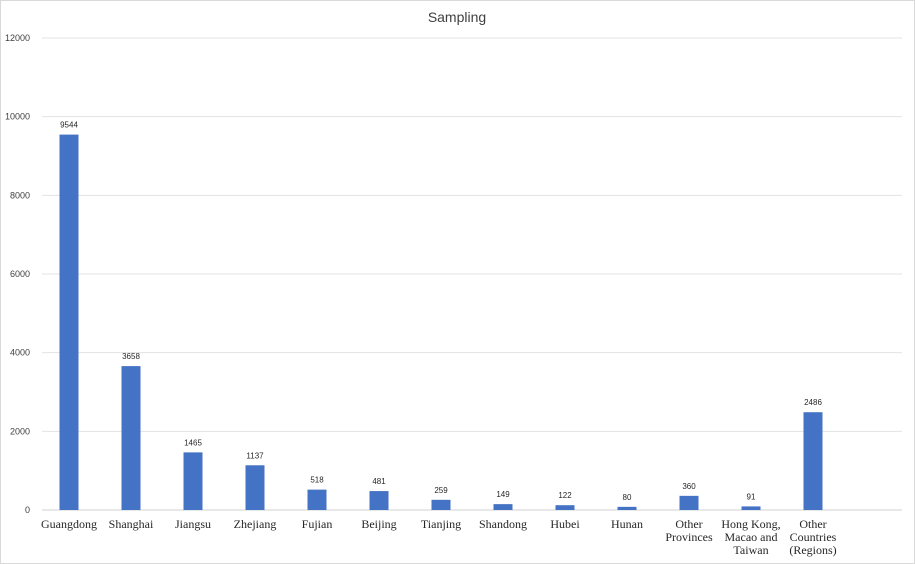 Image resolution: width=915 pixels, height=564 pixels. Describe the element at coordinates (69, 524) in the screenshot. I see `x-tick-label: Guangdong` at that location.